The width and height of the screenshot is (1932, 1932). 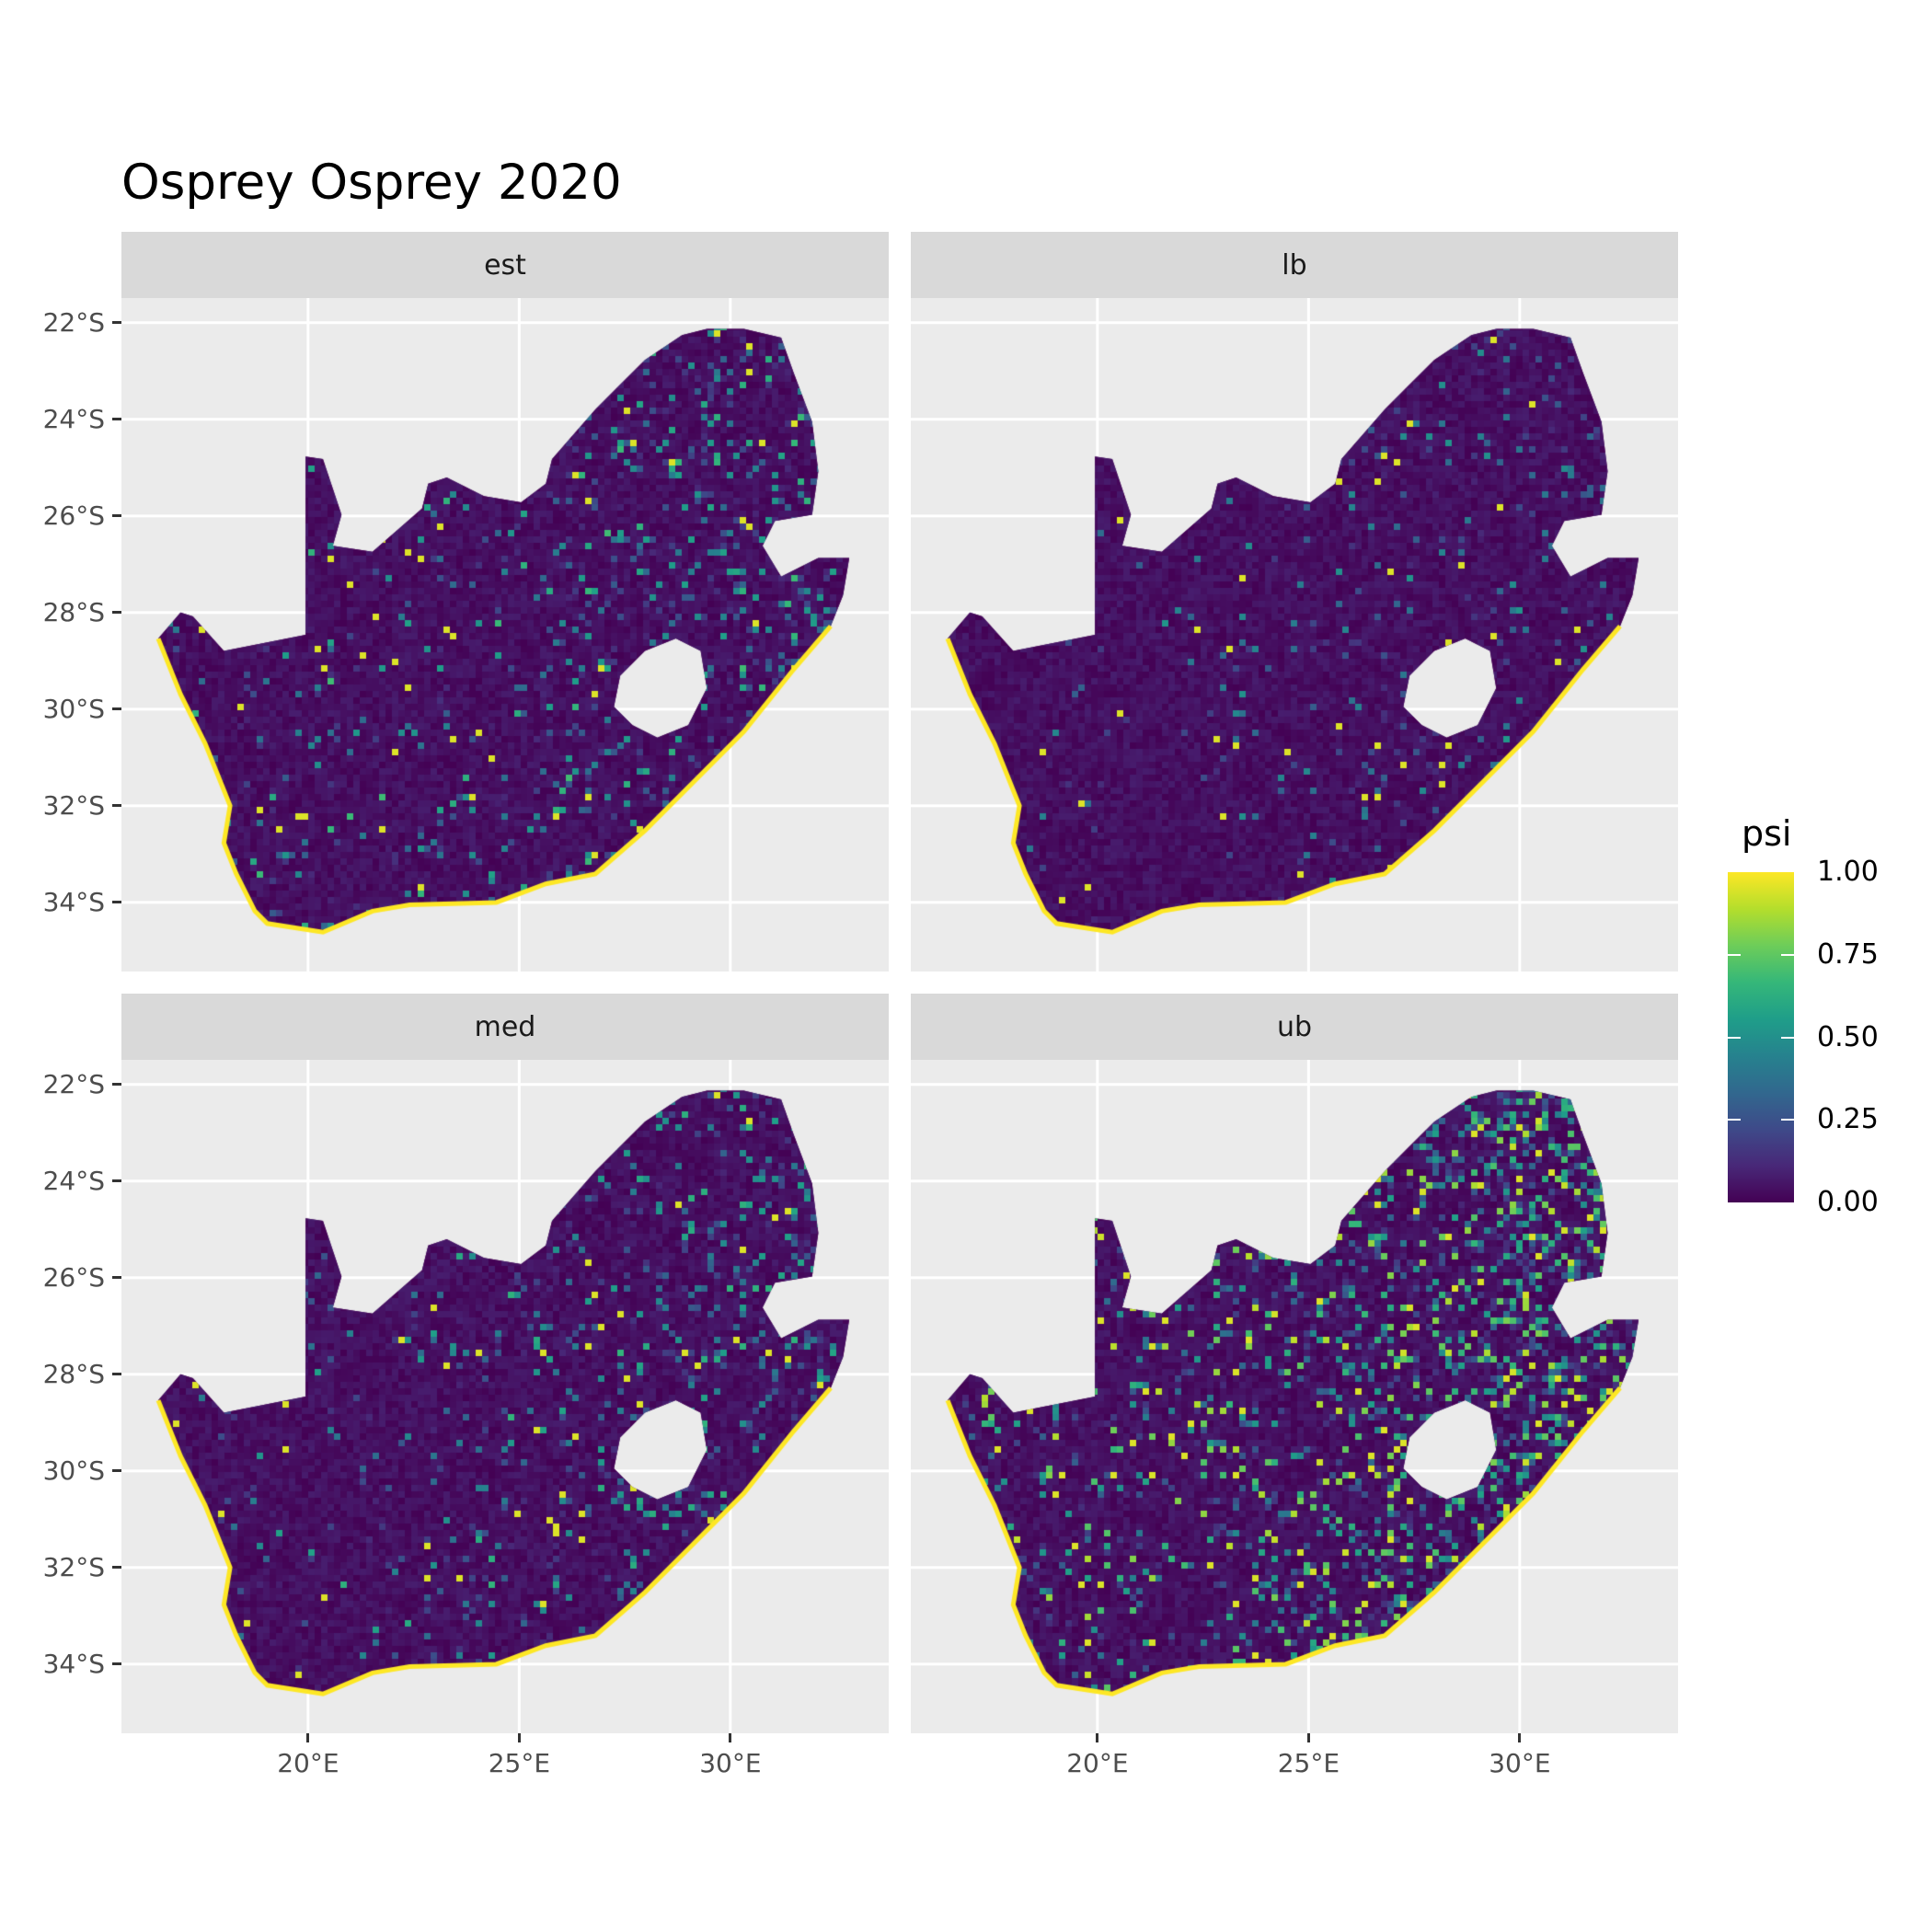 I want to click on facet-panel-lb, so click(x=1294, y=635).